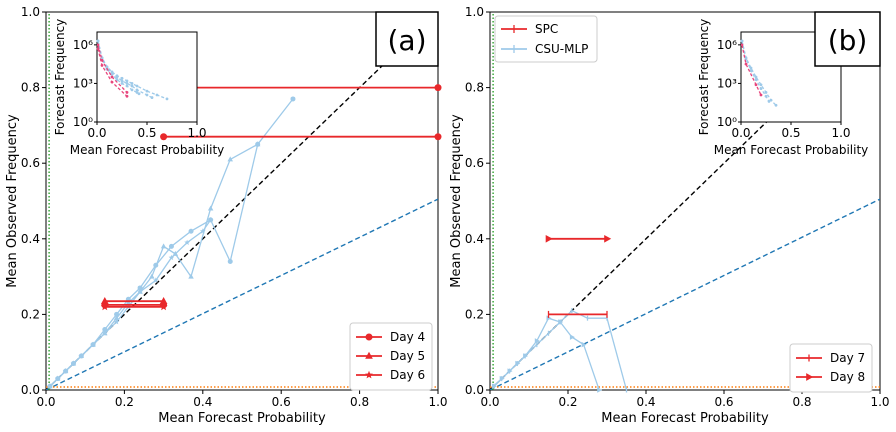 This screenshot has width=896, height=432. What do you see at coordinates (96, 133) in the screenshot?
I see `inset-x-tick-label: 0.0` at bounding box center [96, 133].